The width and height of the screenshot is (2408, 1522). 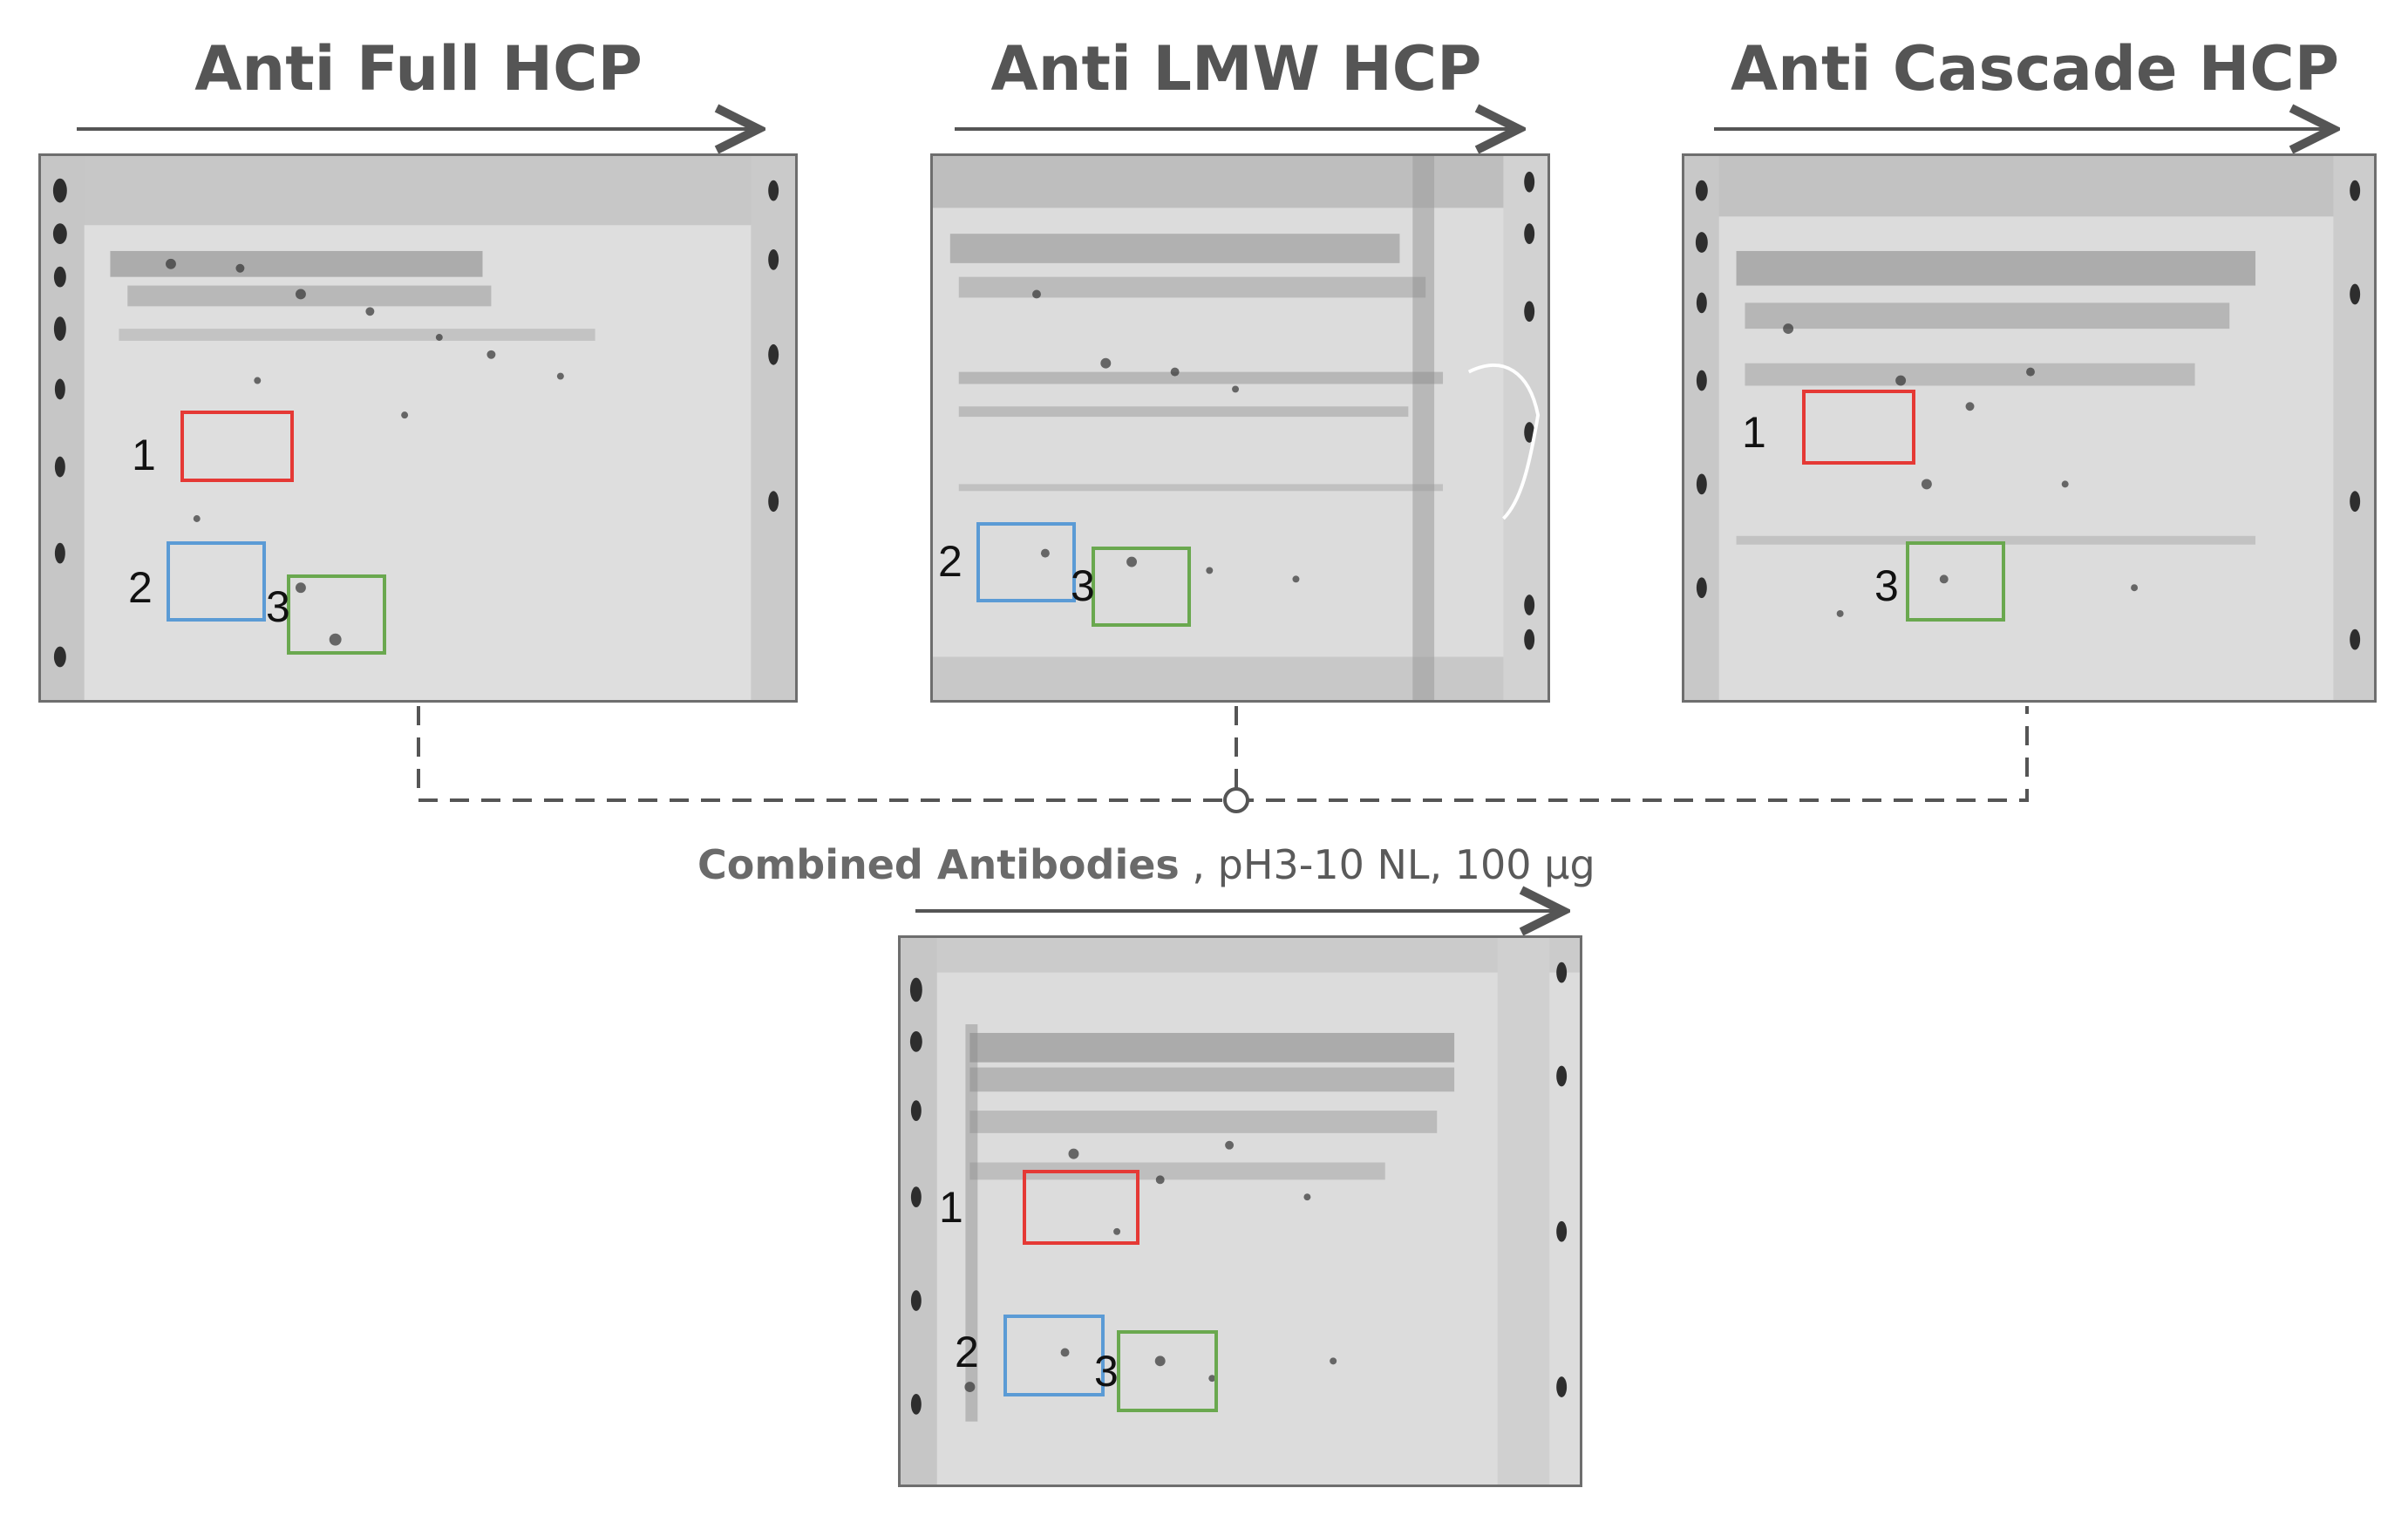 What do you see at coordinates (938, 865) in the screenshot?
I see `combined-title-bold: Combined Antibodies` at bounding box center [938, 865].